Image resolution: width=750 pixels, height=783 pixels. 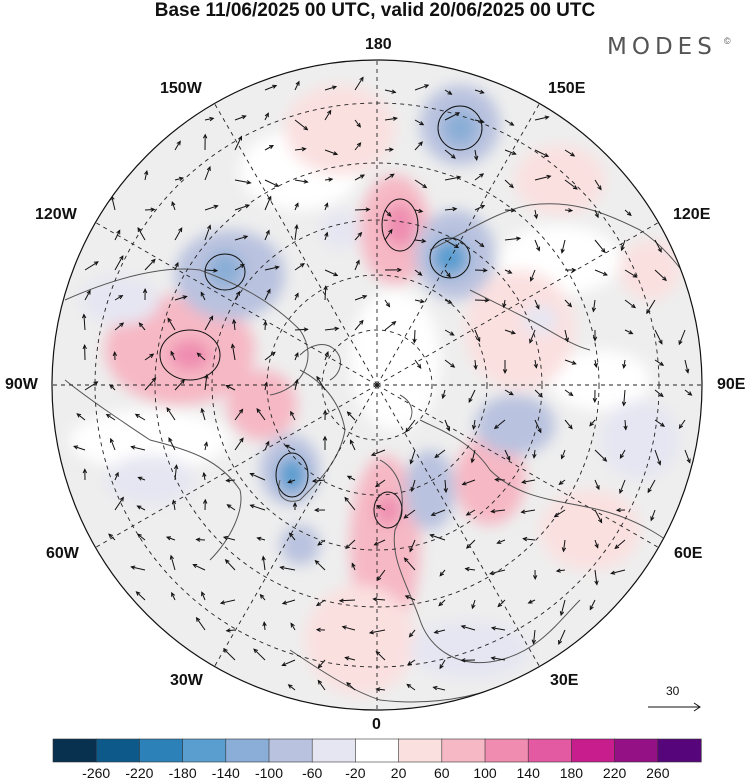 What do you see at coordinates (190, 355) in the screenshot?
I see `positive-anomaly` at bounding box center [190, 355].